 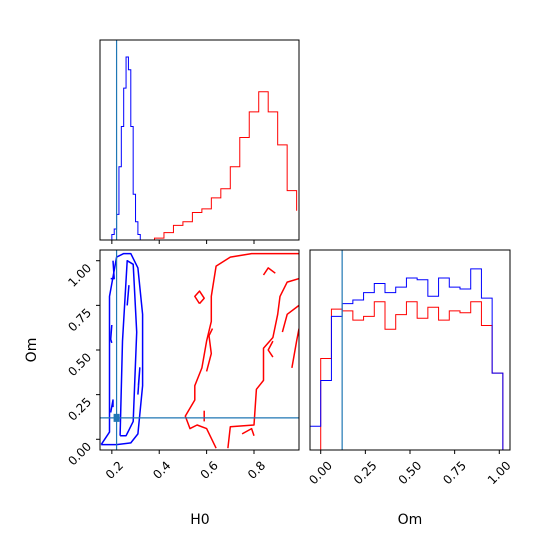 I want to click on ylabel-om: Om, so click(x=32, y=350).